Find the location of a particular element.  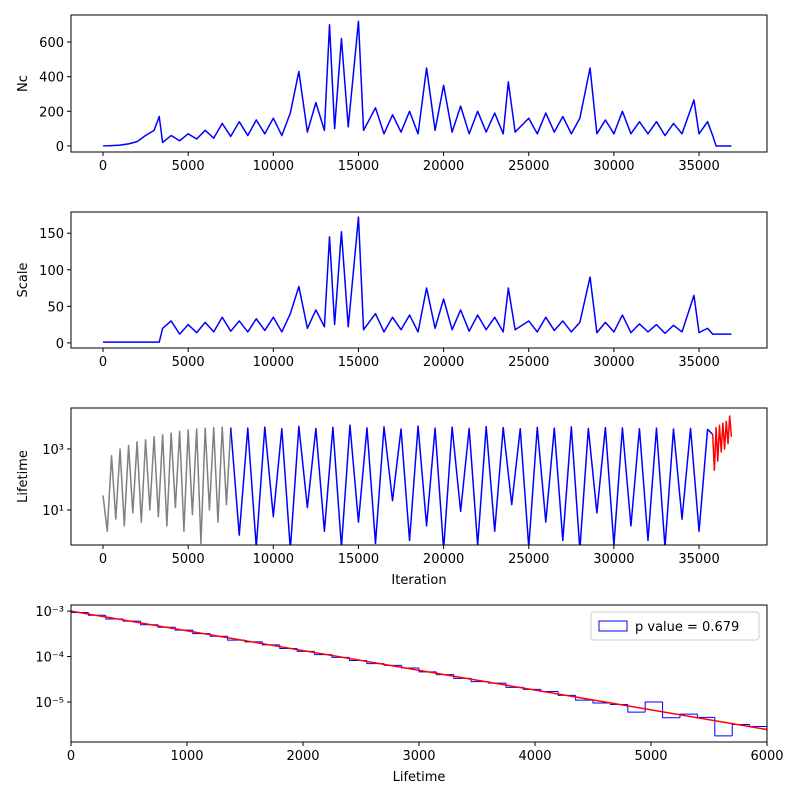

y-tick-label: 600 is located at coordinates (51, 43).